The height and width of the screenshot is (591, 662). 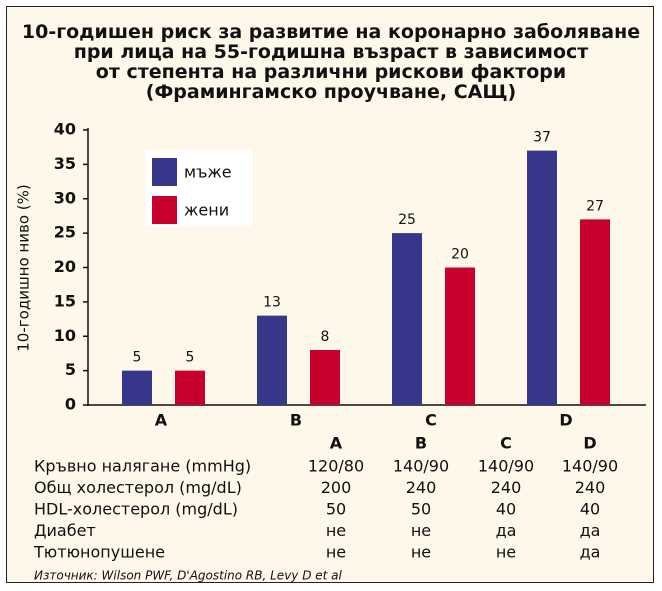 What do you see at coordinates (407, 220) in the screenshot?
I see `value-label: 25` at bounding box center [407, 220].